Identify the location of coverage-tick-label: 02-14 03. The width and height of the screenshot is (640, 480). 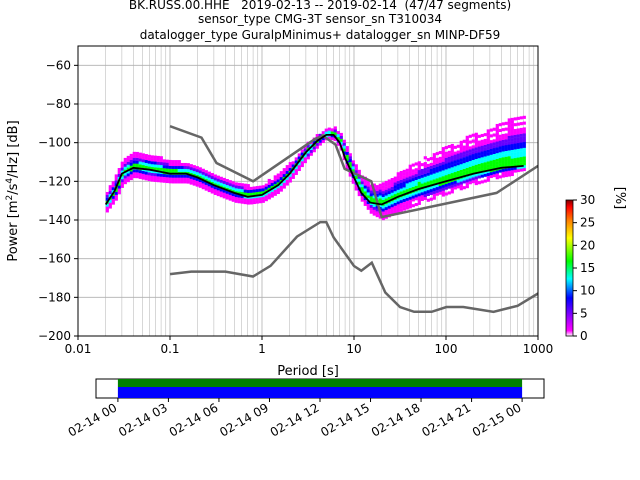
(143, 419).